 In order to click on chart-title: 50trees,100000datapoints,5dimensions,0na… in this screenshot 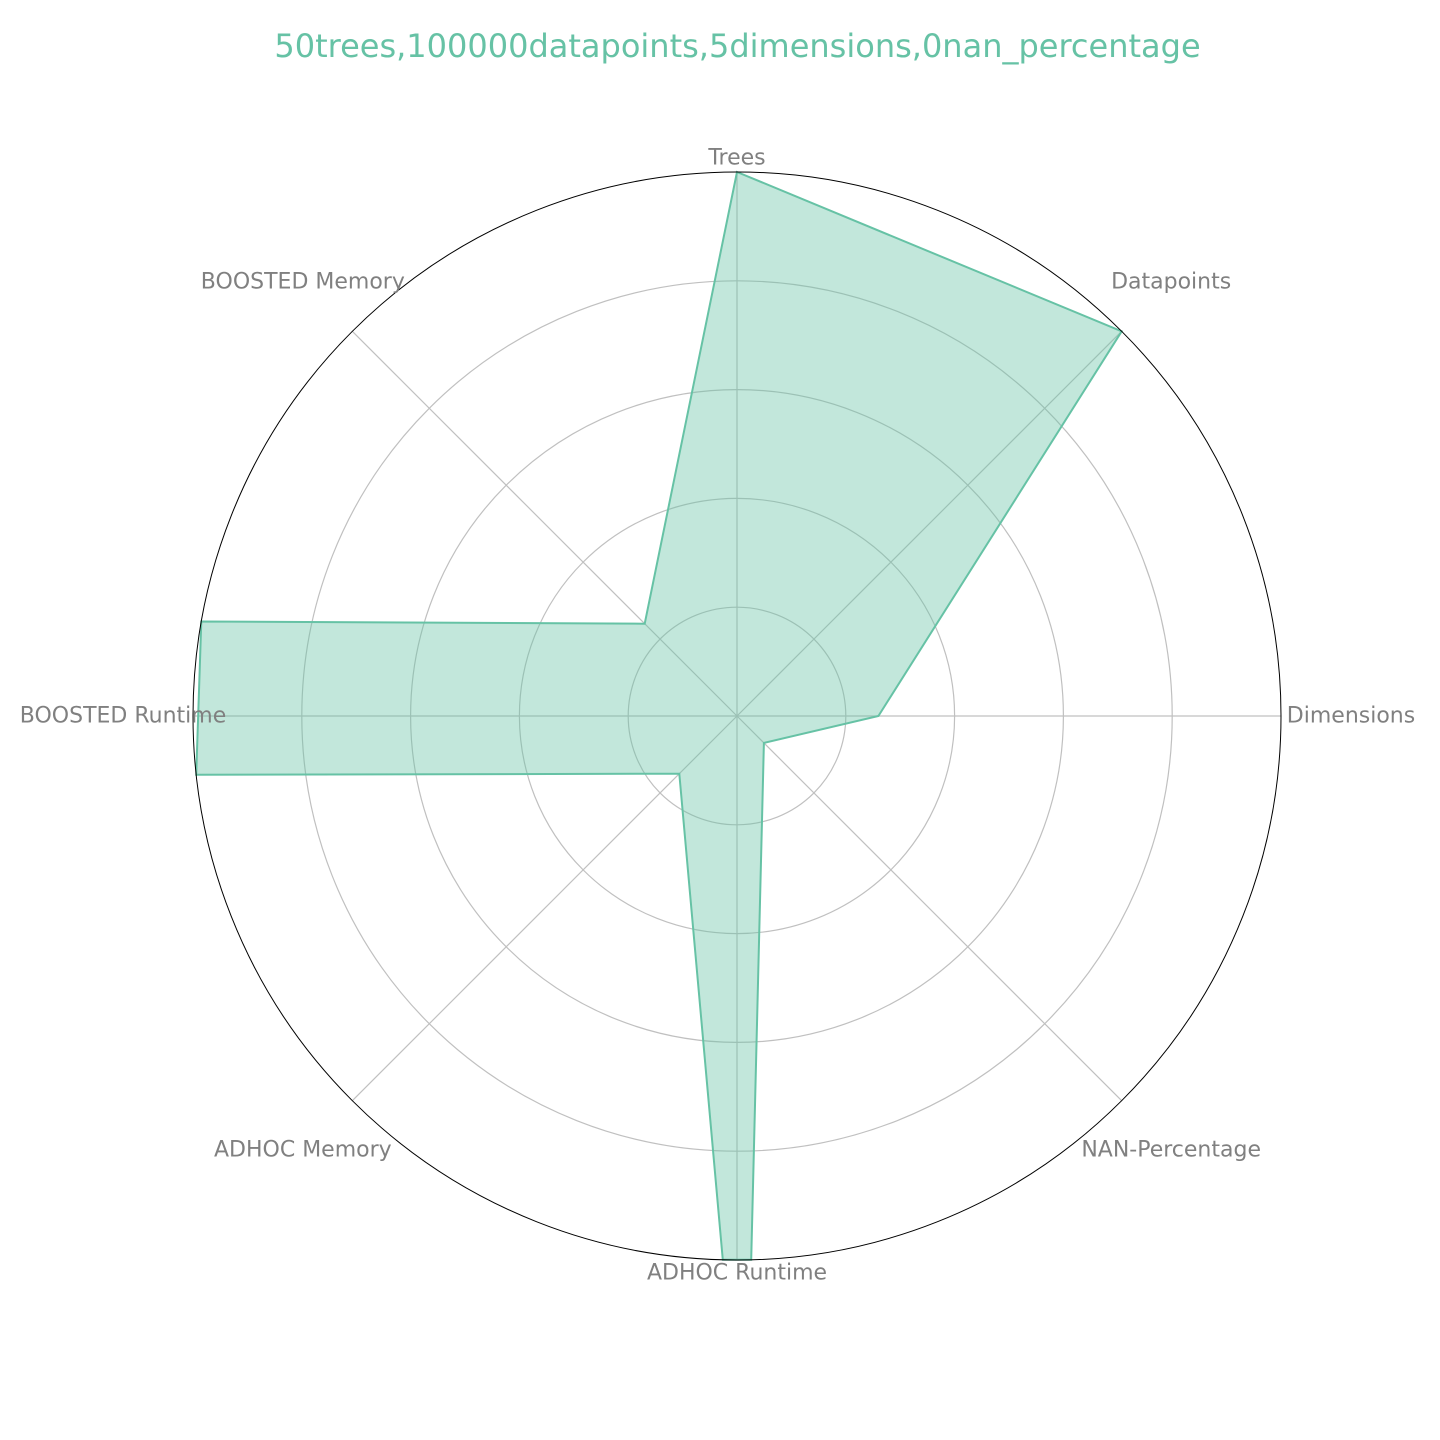, I will do `click(737, 46)`.